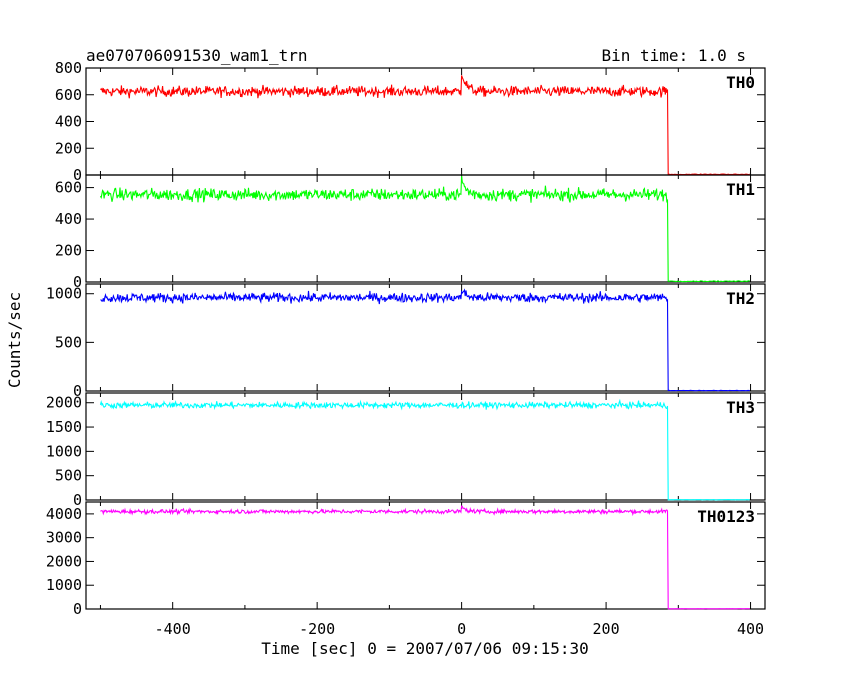 The height and width of the screenshot is (680, 850). What do you see at coordinates (606, 629) in the screenshot?
I see `x-tick-label: 200` at bounding box center [606, 629].